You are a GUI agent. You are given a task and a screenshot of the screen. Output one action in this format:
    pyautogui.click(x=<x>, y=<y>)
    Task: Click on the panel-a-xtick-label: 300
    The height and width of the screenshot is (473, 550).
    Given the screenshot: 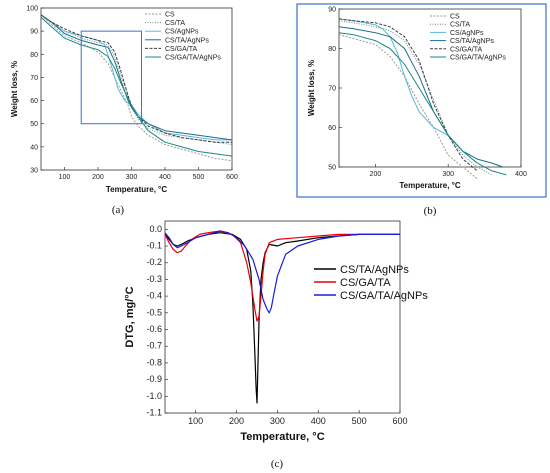 What is the action you would take?
    pyautogui.click(x=132, y=177)
    